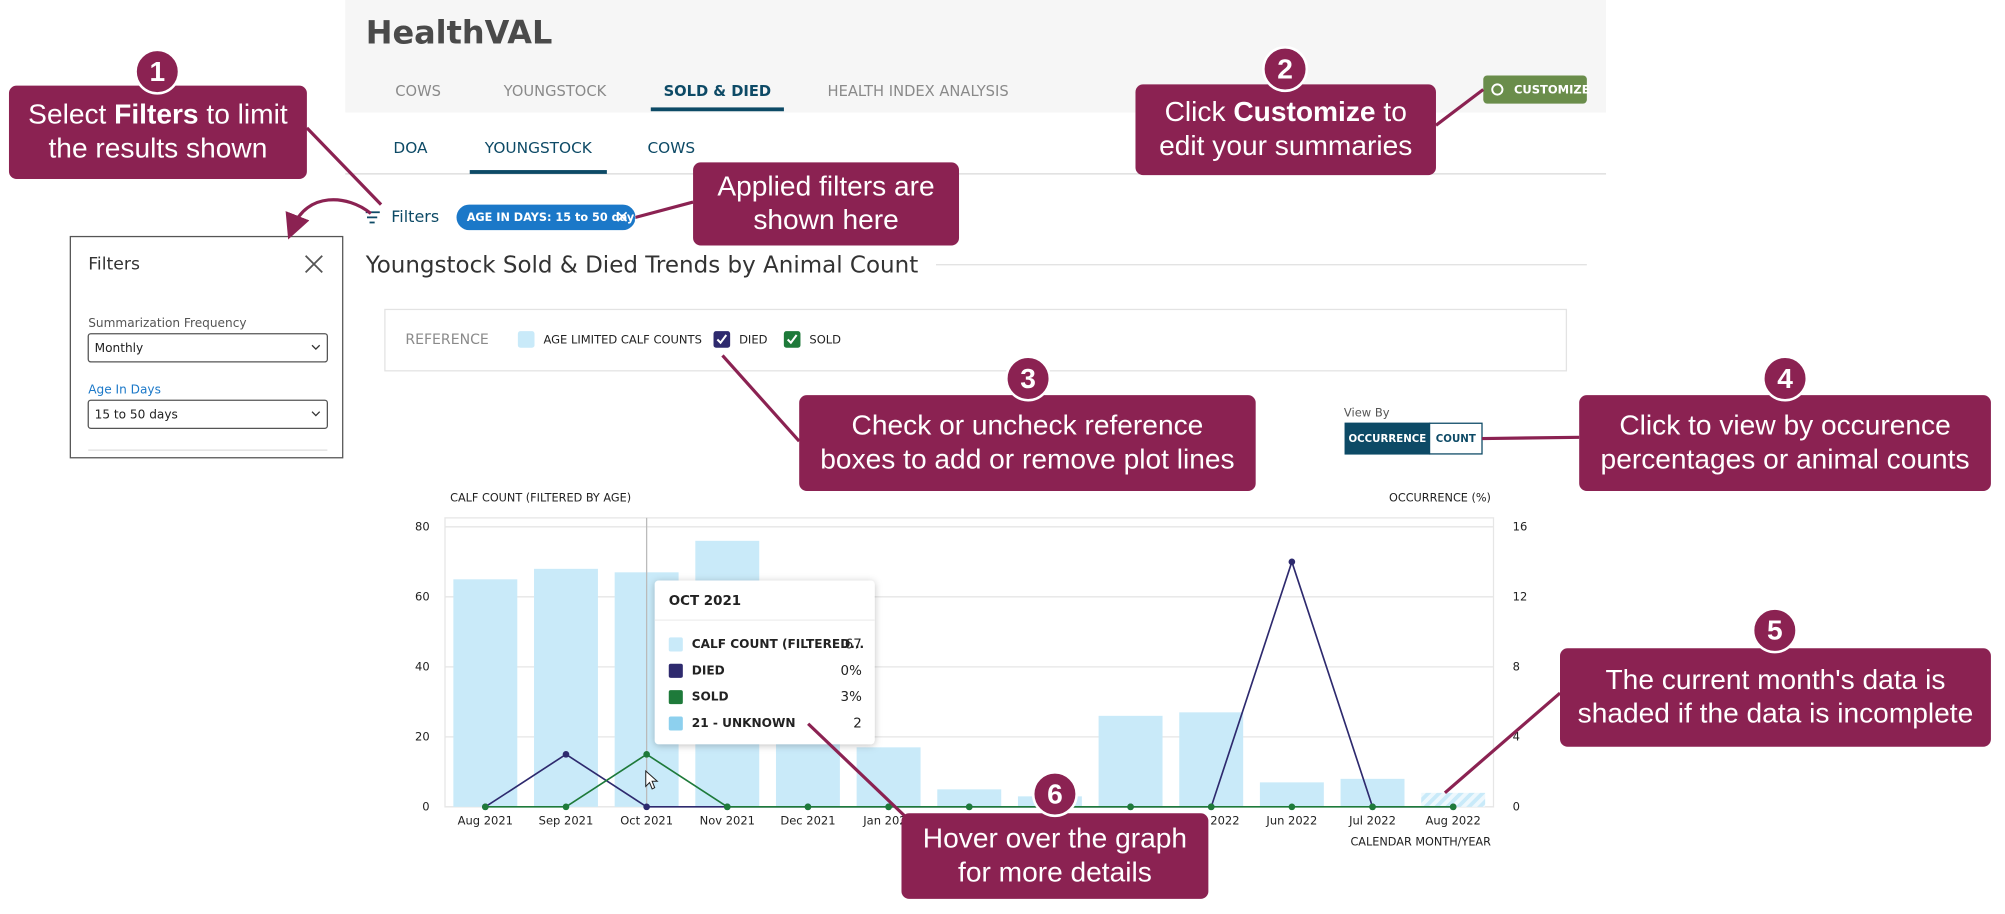 Image resolution: width=2005 pixels, height=914 pixels. I want to click on callout-segment: Check or uncheck reference, so click(1028, 425).